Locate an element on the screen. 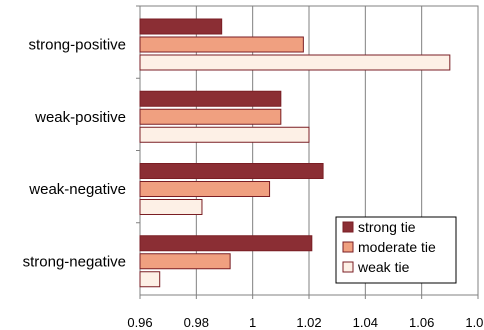 The width and height of the screenshot is (484, 330). category-label: strong-negative is located at coordinates (74, 261).